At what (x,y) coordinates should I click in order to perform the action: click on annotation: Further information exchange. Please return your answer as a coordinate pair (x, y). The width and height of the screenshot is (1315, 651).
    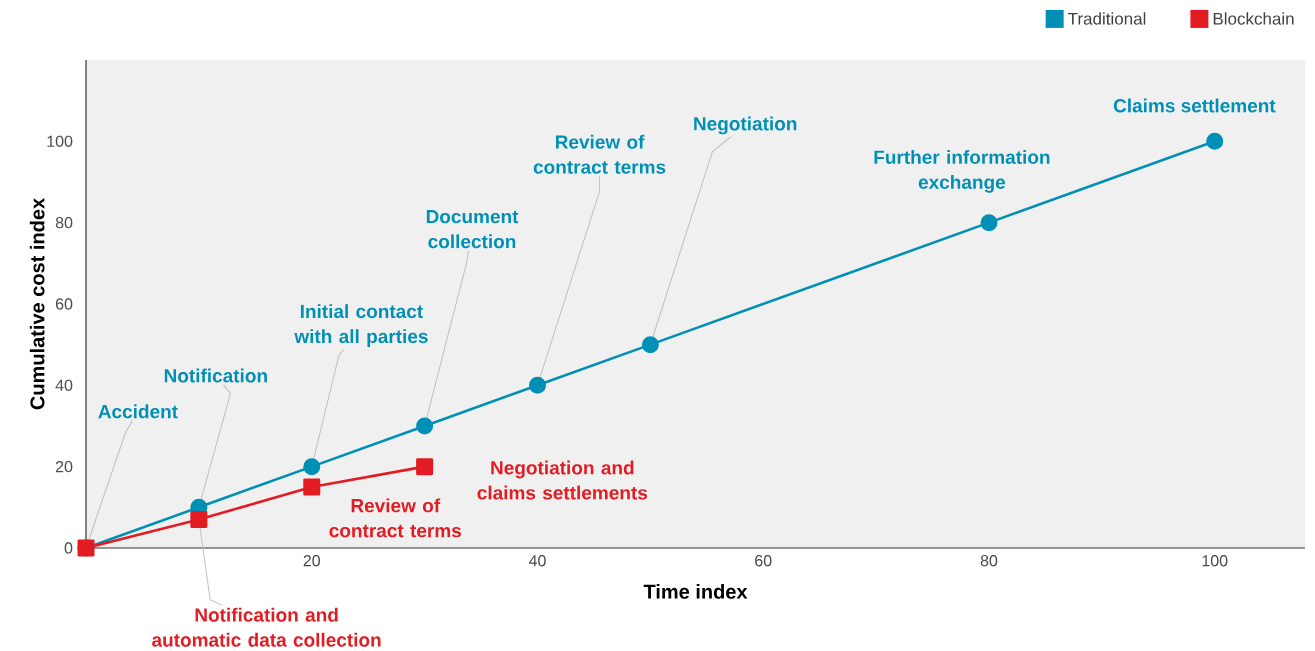
    Looking at the image, I should click on (962, 171).